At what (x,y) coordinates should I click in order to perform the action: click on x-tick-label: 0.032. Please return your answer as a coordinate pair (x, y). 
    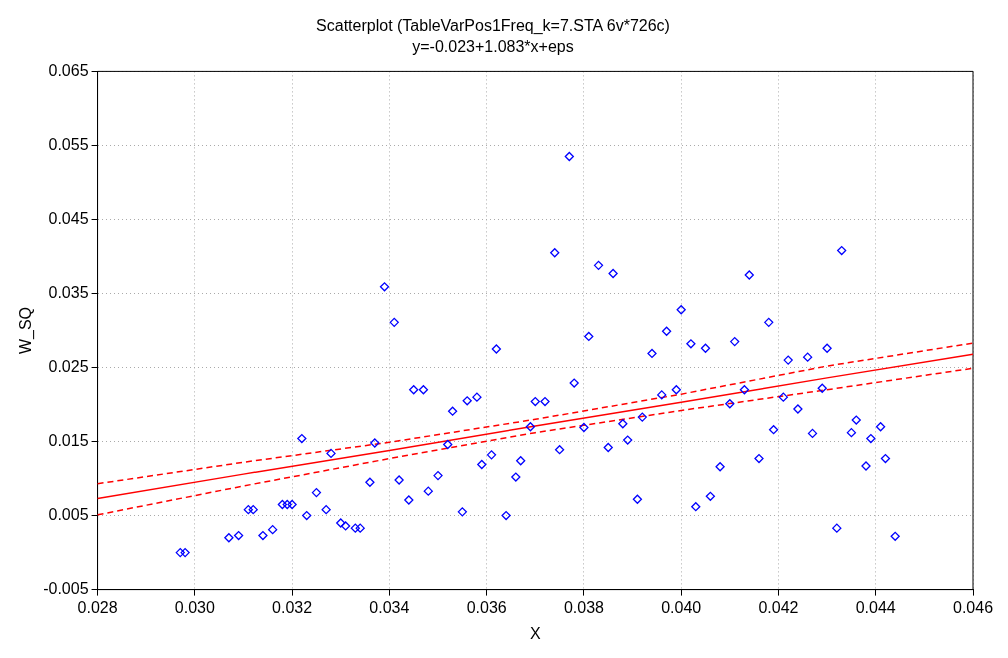
    Looking at the image, I should click on (292, 607).